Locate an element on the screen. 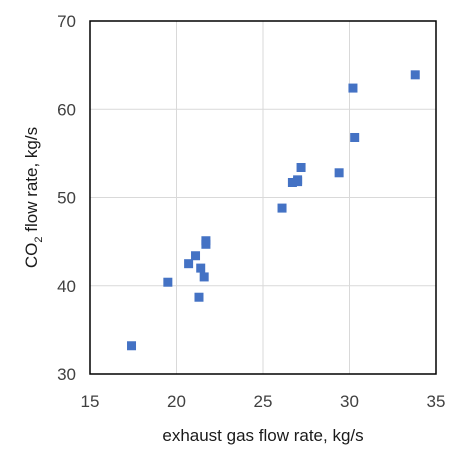 The height and width of the screenshot is (462, 474). y-tick-labels: 30 40 50 60 70 is located at coordinates (66, 198).